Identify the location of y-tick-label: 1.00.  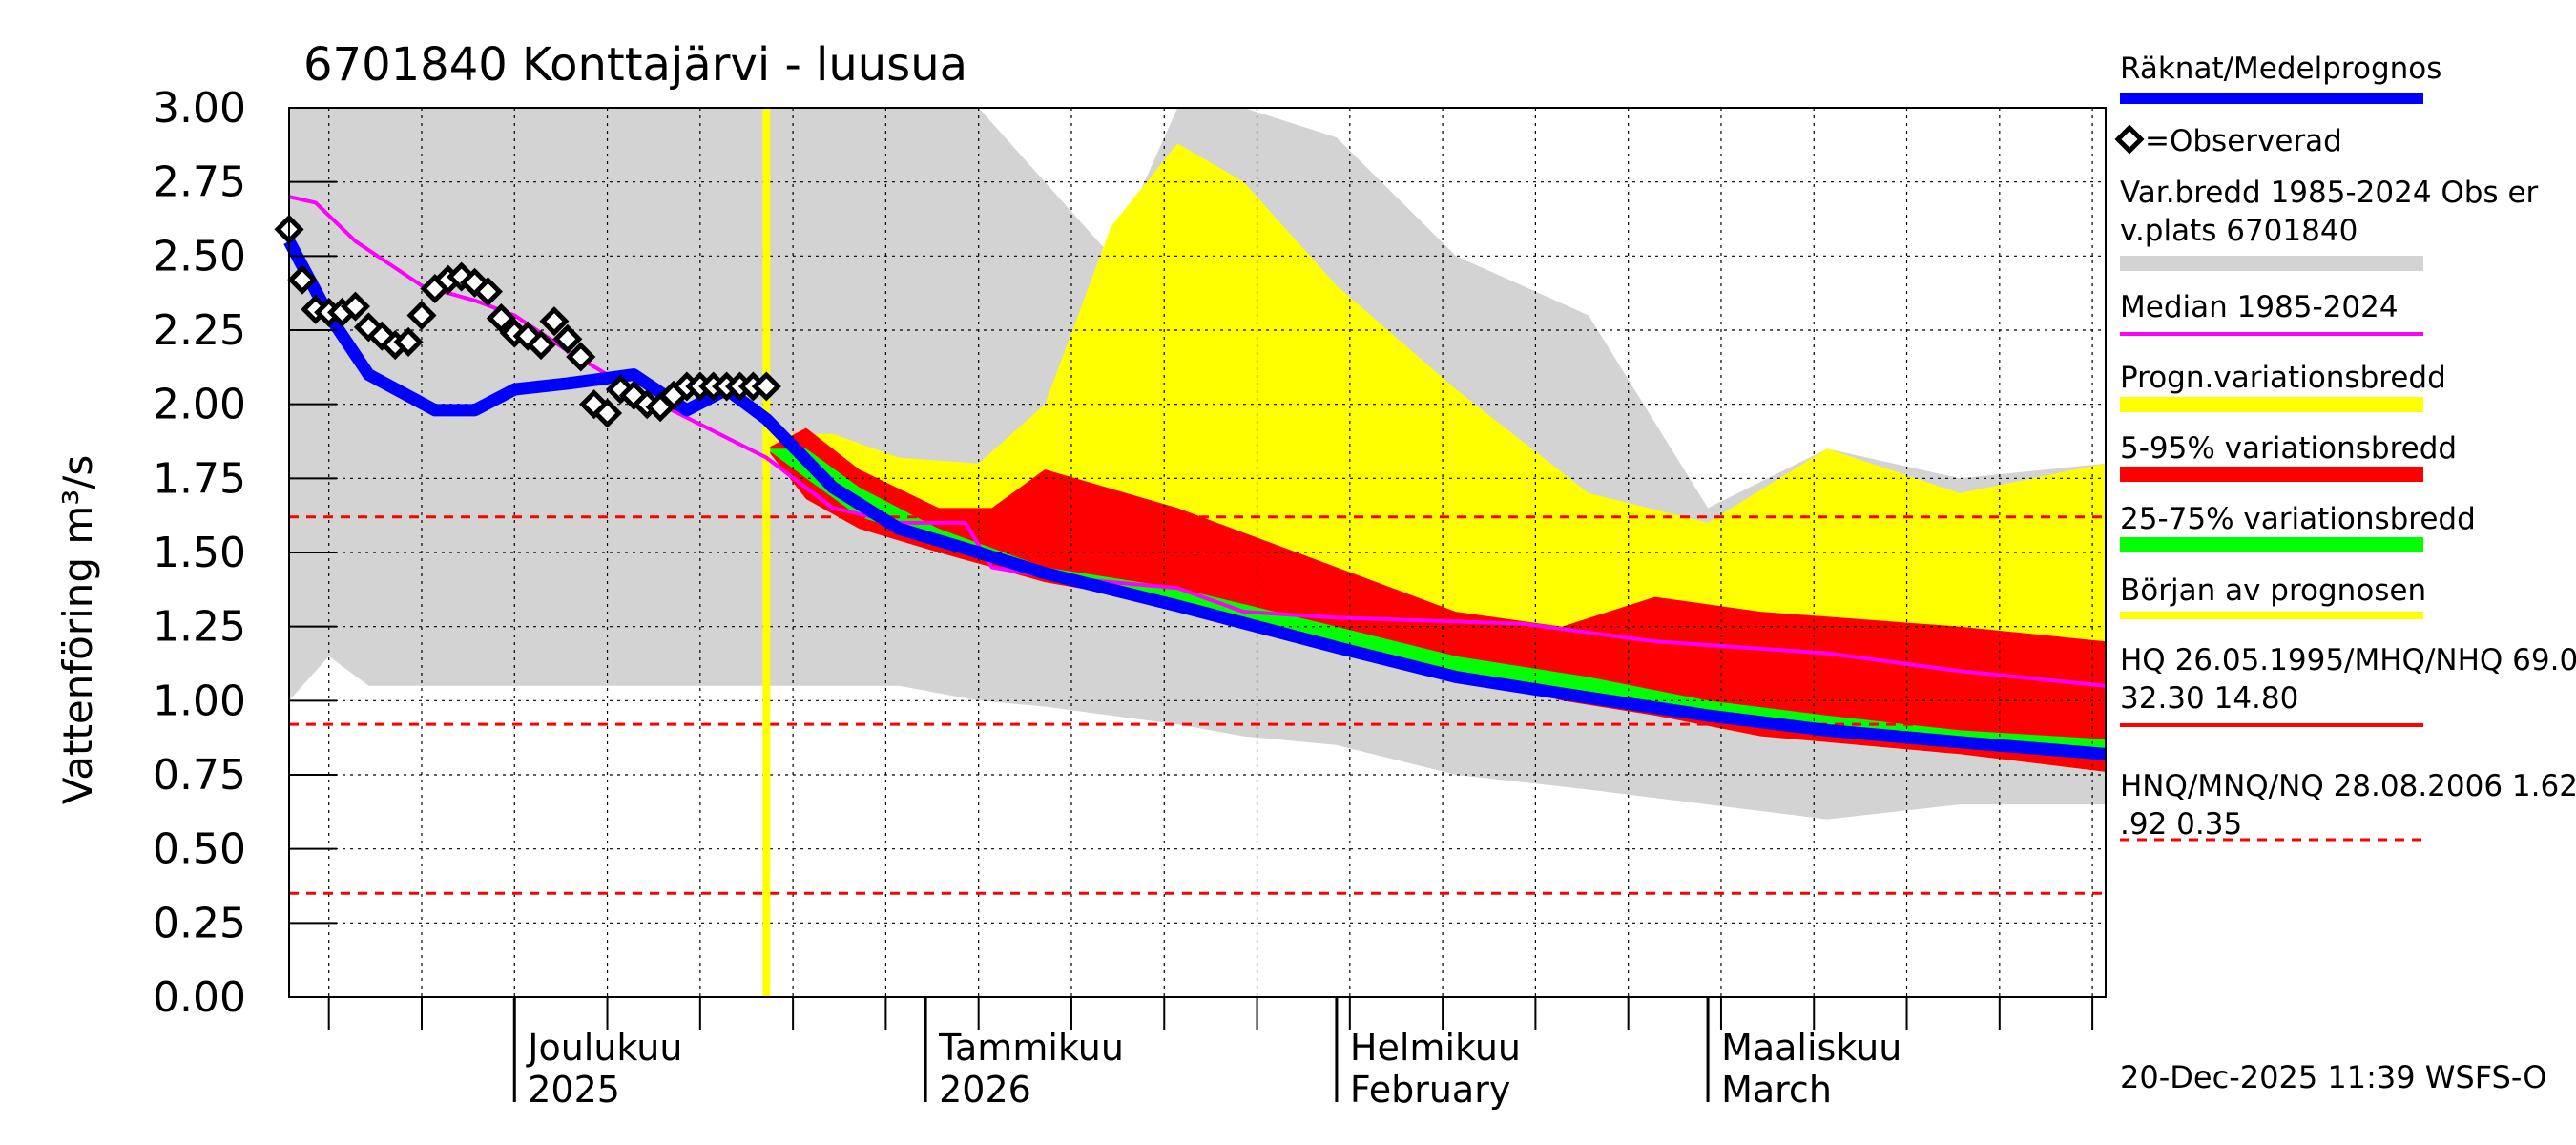
(199, 701).